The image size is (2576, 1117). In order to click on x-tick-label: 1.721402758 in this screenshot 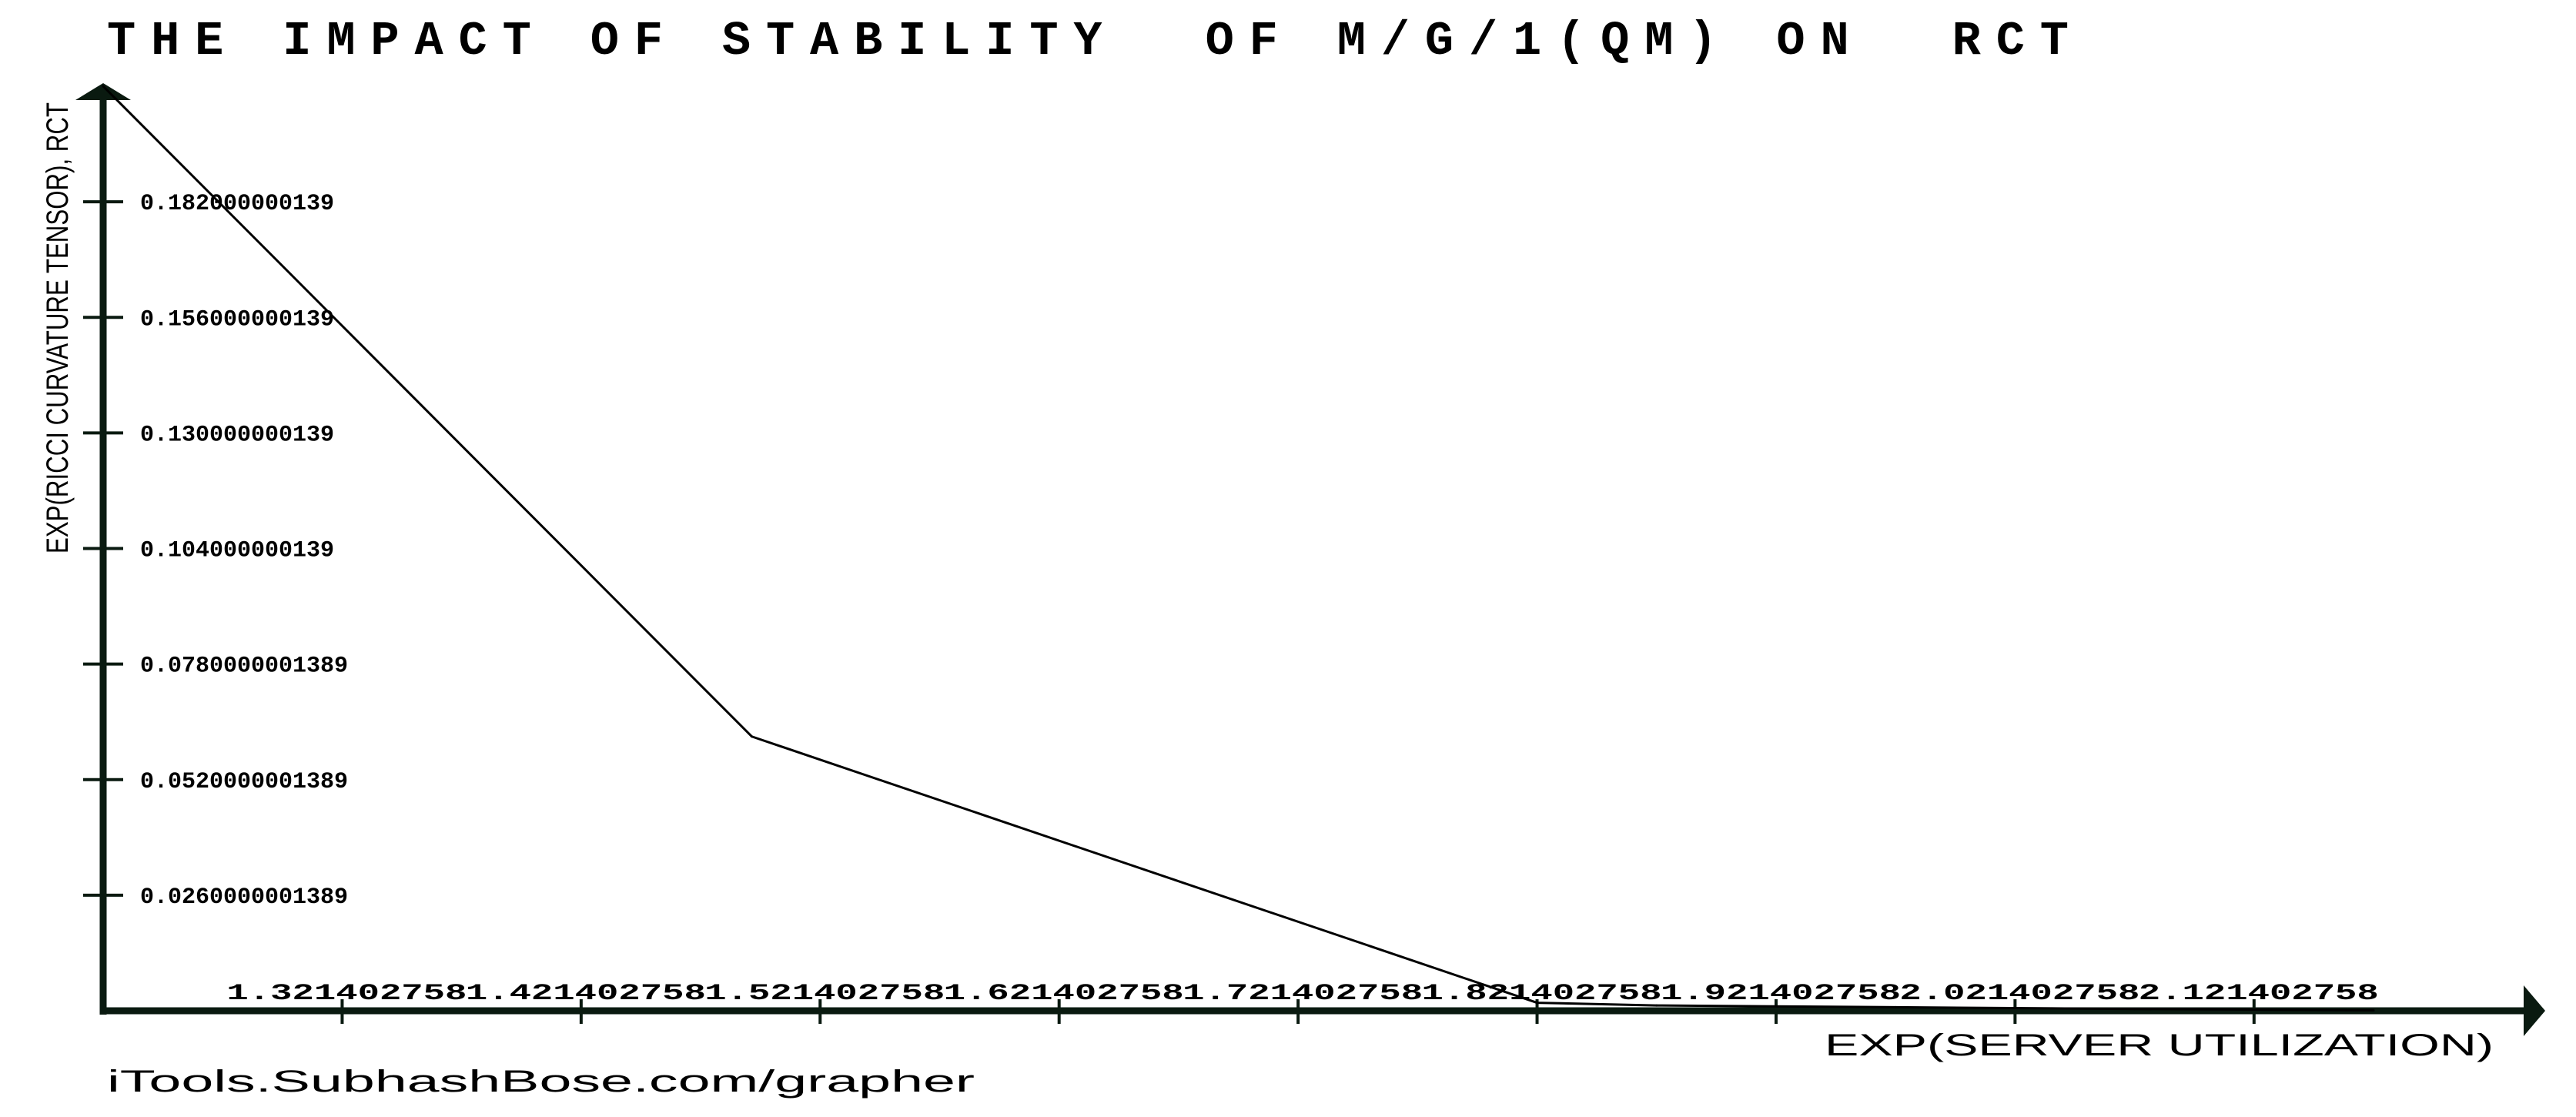, I will do `click(1303, 994)`.